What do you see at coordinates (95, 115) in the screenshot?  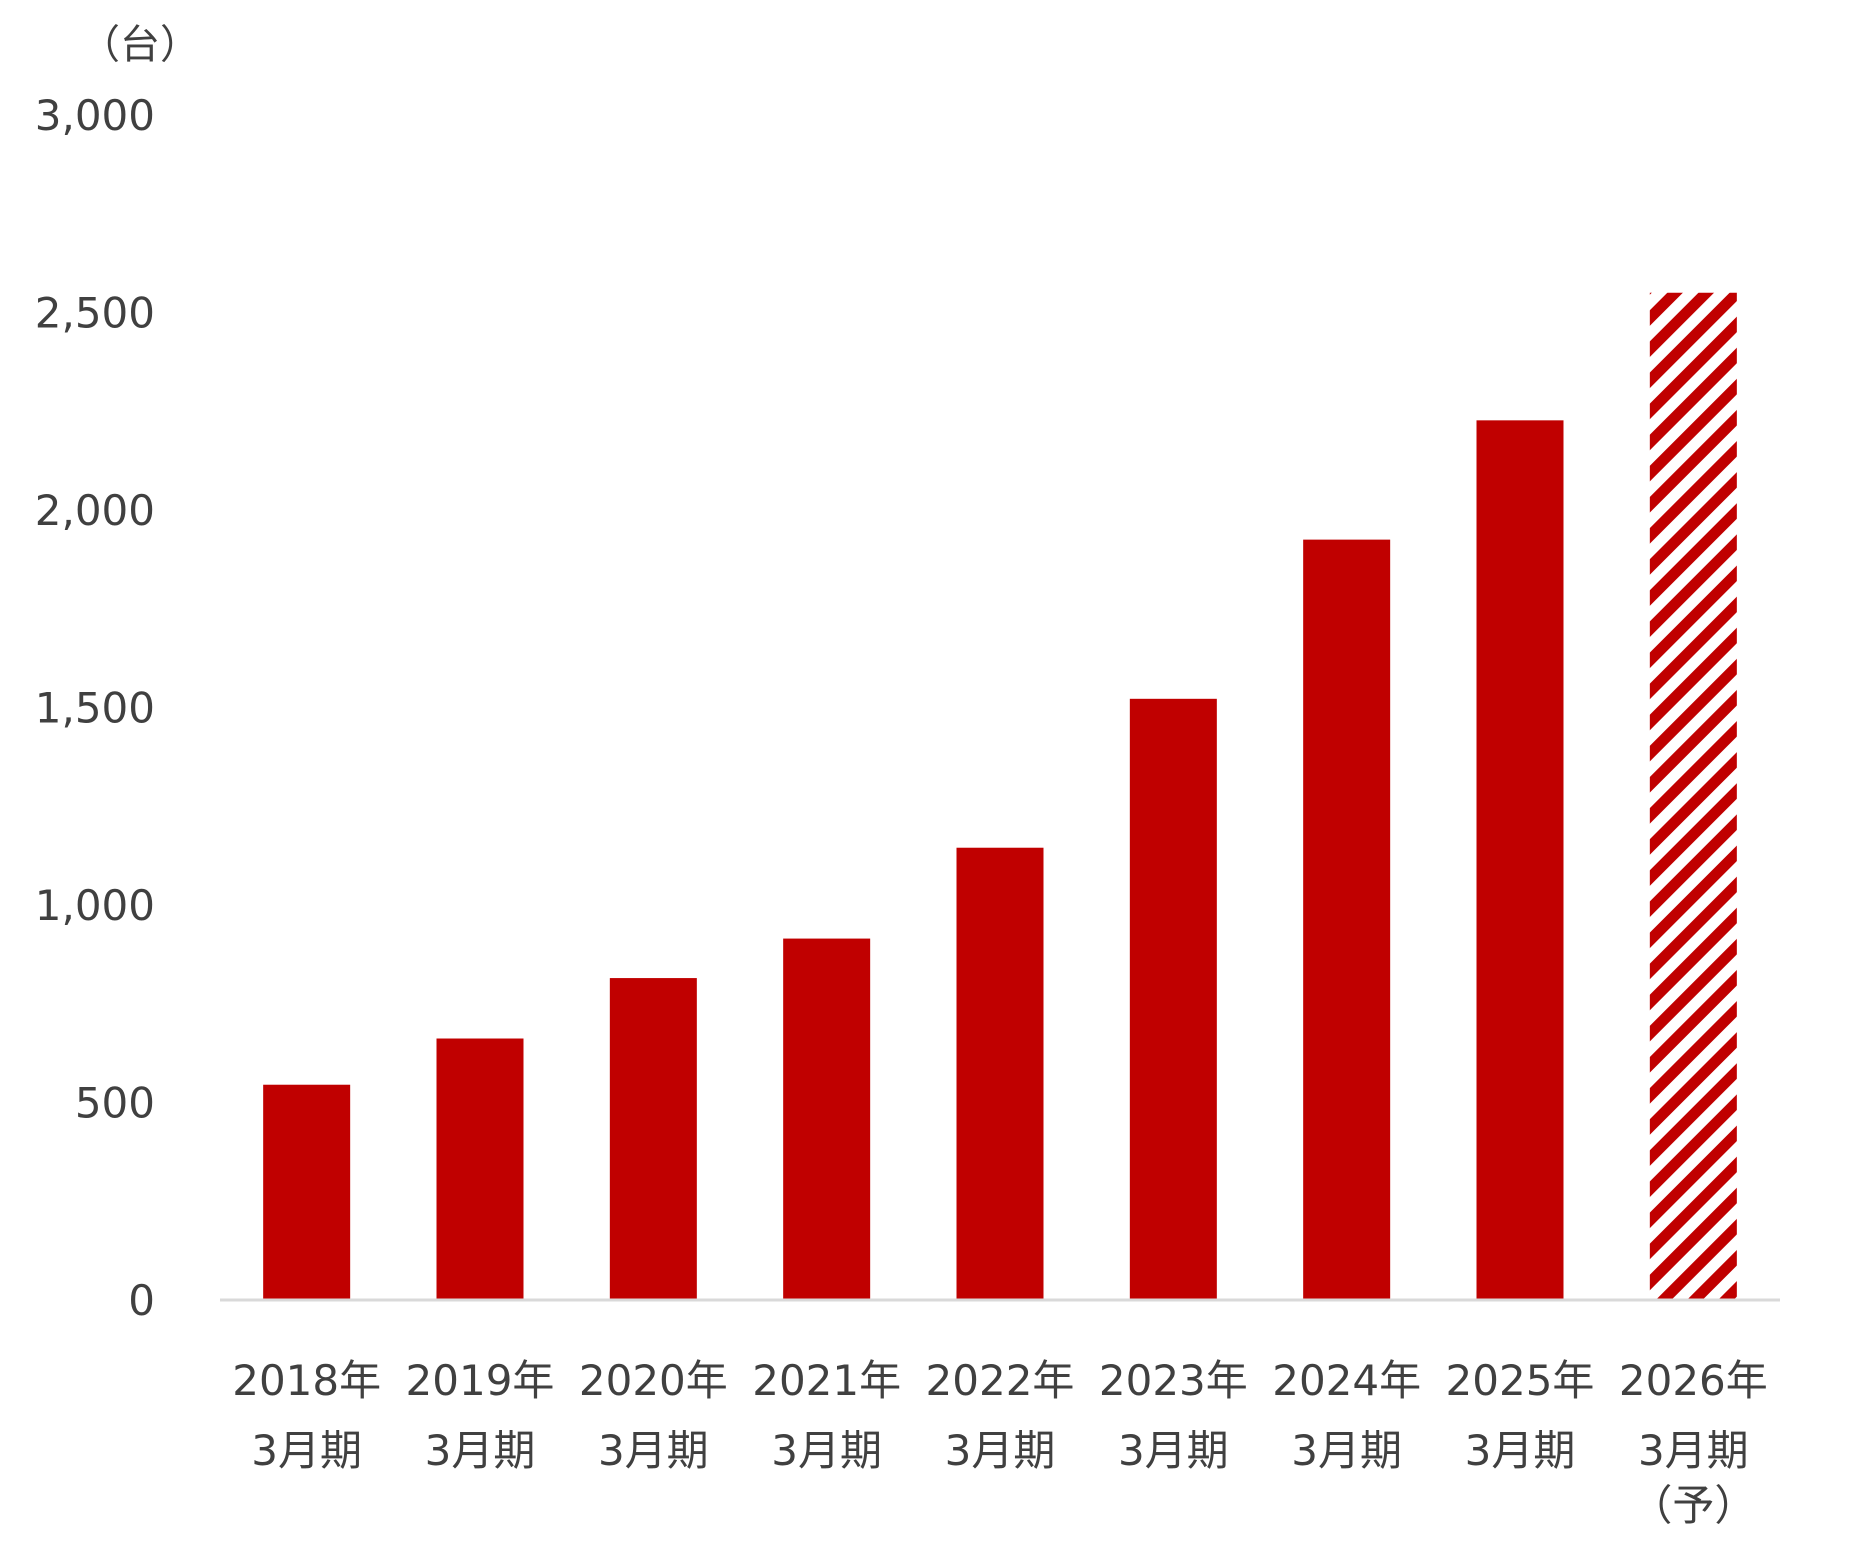 I see `y-tick-label: 3,000` at bounding box center [95, 115].